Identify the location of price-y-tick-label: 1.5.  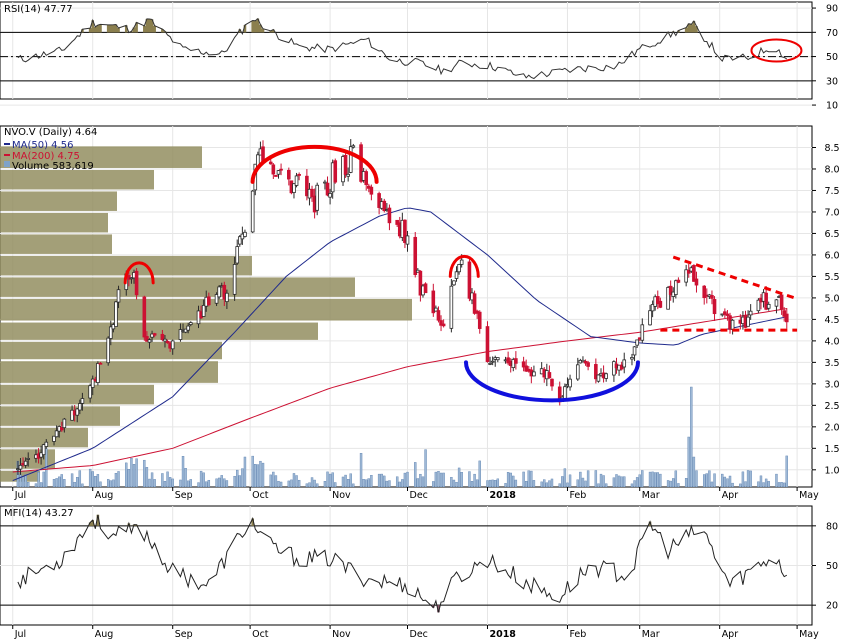
(831, 449).